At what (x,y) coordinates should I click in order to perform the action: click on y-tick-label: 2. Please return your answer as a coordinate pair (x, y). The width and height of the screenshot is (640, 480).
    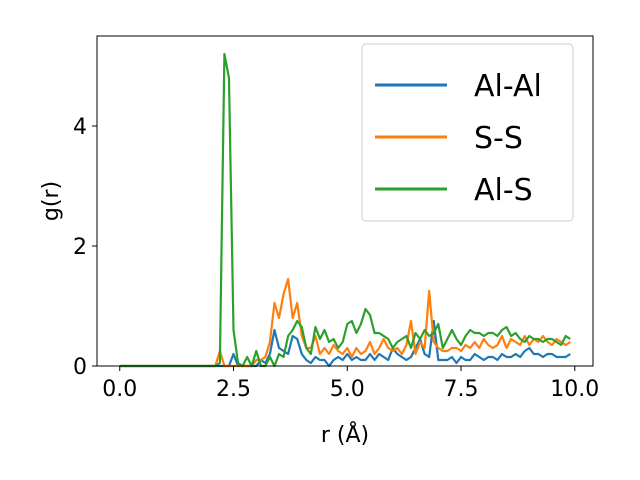
    Looking at the image, I should click on (80, 247).